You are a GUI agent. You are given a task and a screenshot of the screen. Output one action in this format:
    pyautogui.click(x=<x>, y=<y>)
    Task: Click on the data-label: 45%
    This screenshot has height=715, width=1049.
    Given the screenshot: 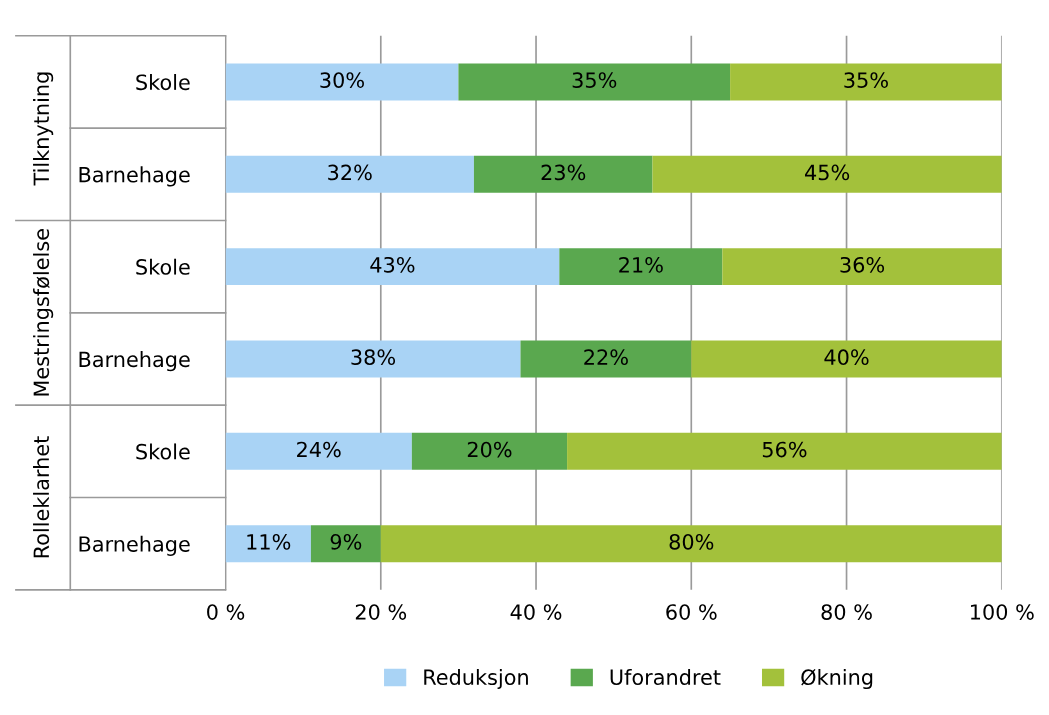 What is the action you would take?
    pyautogui.click(x=827, y=172)
    